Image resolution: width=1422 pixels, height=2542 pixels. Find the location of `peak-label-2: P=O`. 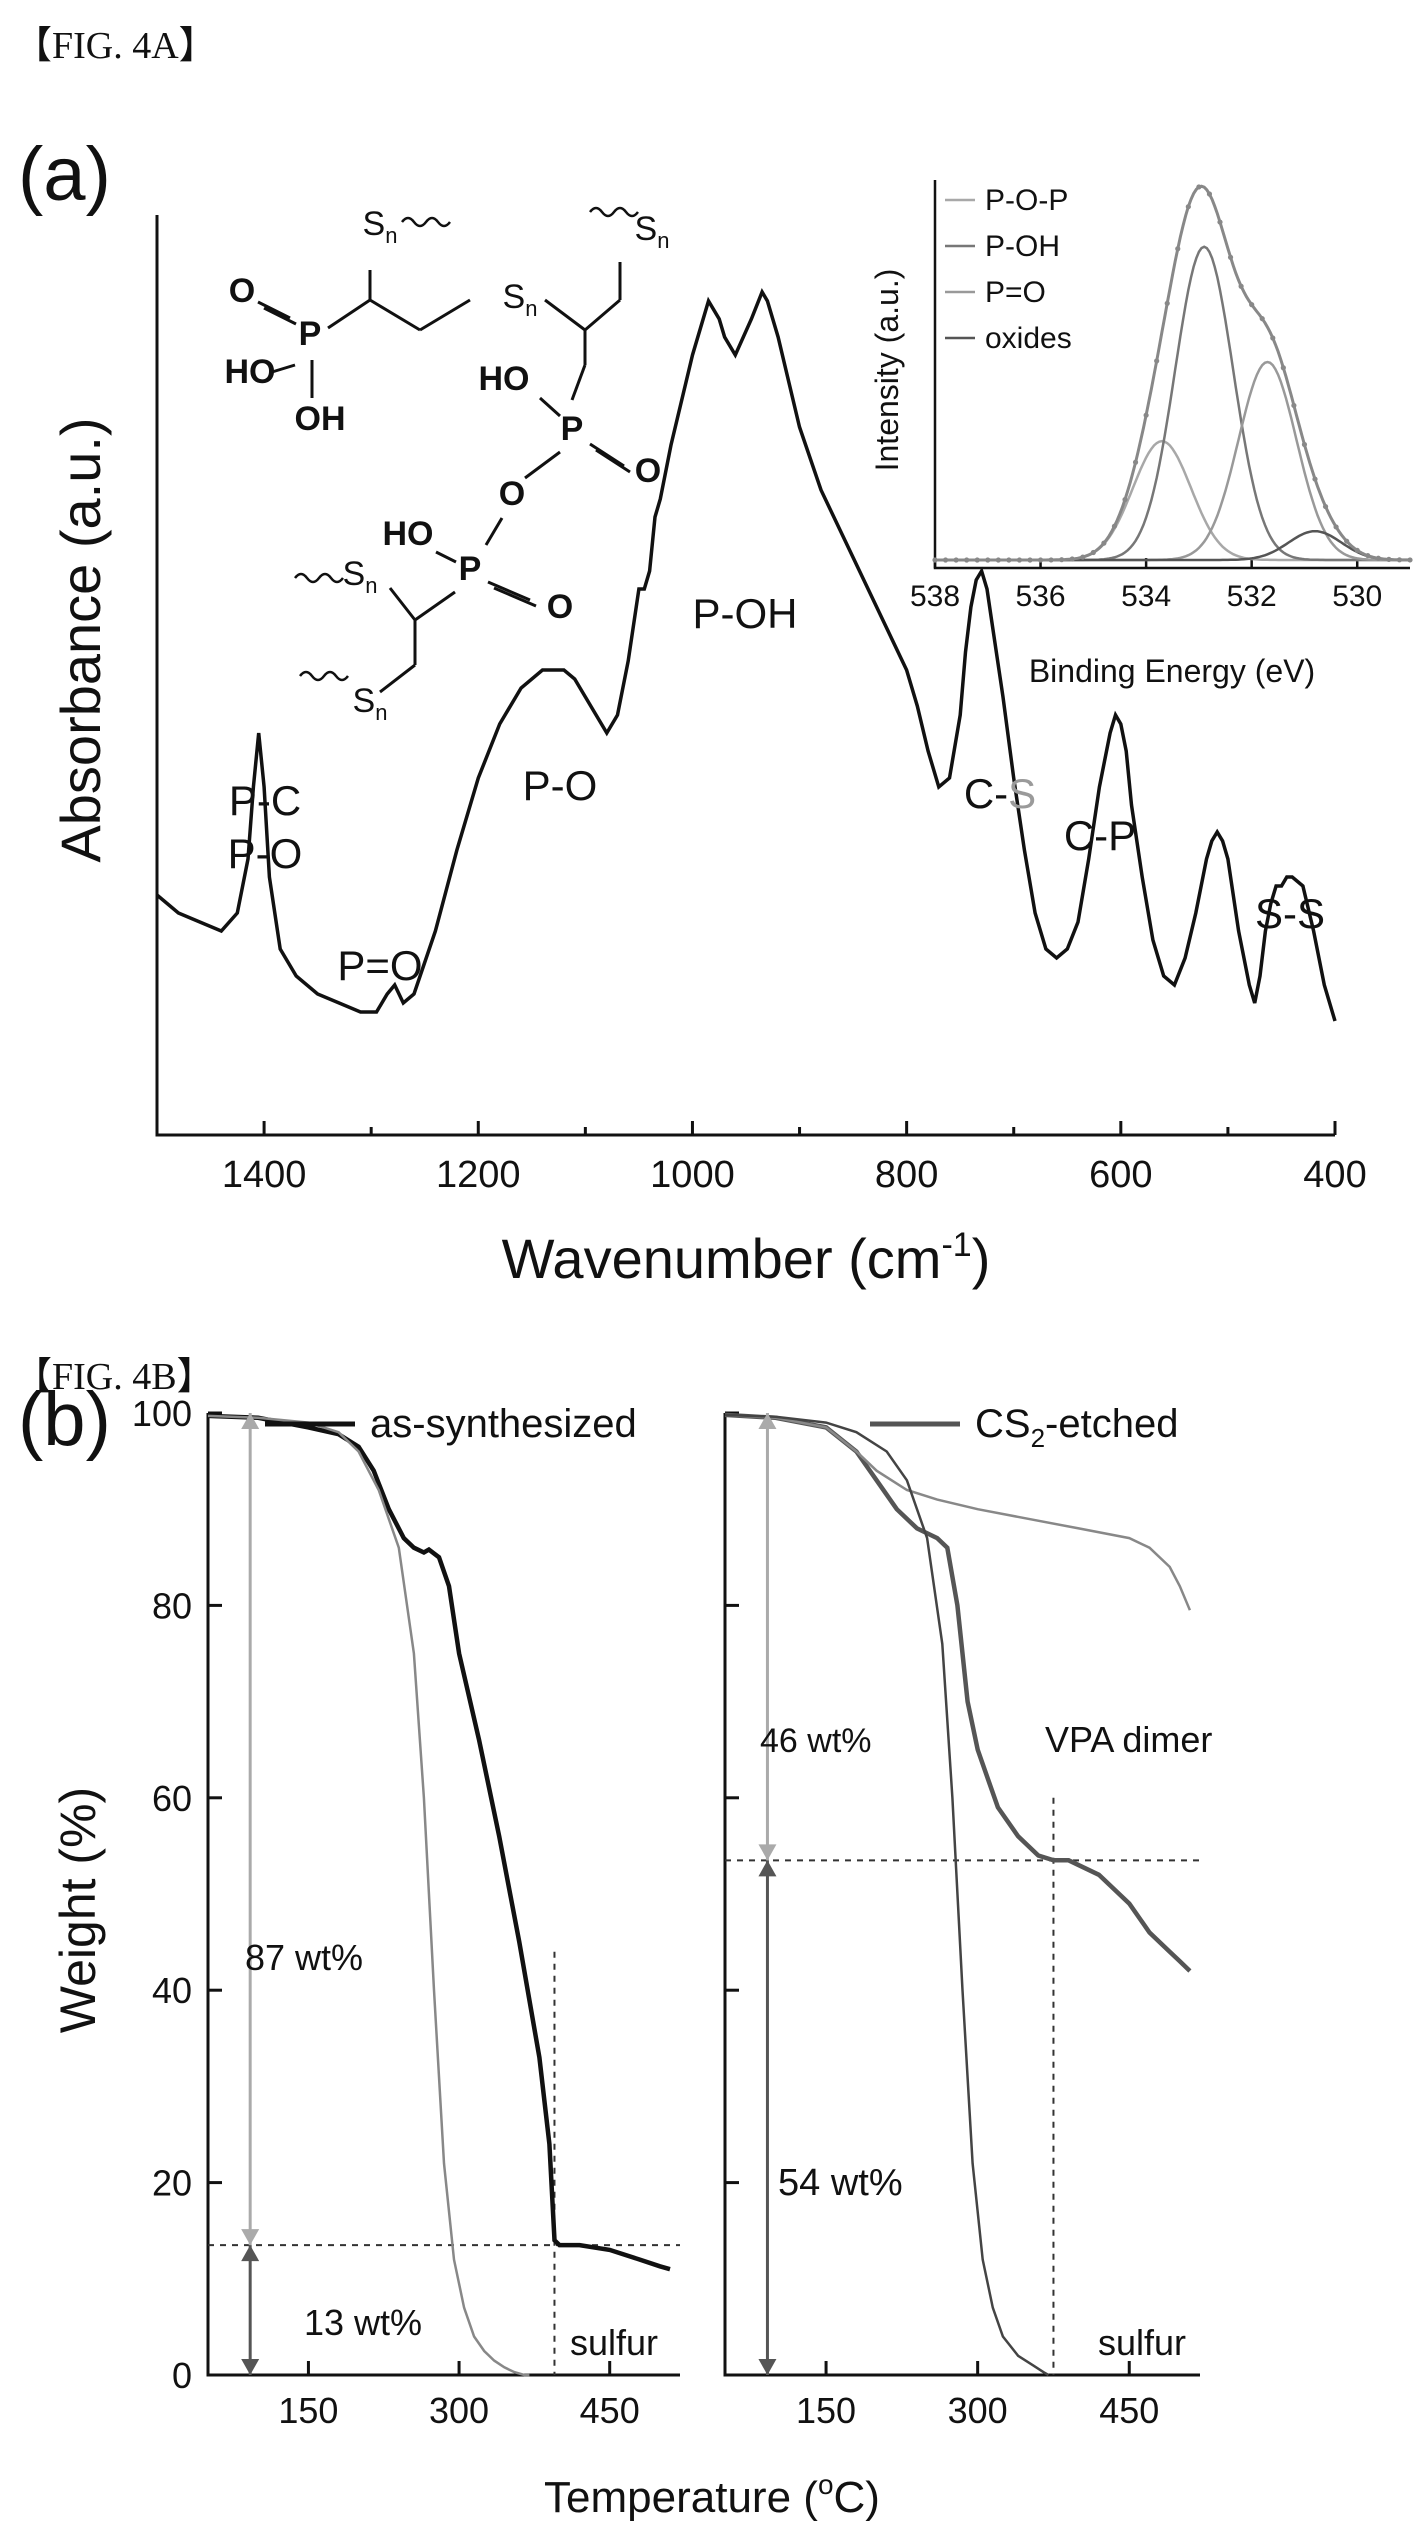

peak-label-2: P=O is located at coordinates (379, 965).